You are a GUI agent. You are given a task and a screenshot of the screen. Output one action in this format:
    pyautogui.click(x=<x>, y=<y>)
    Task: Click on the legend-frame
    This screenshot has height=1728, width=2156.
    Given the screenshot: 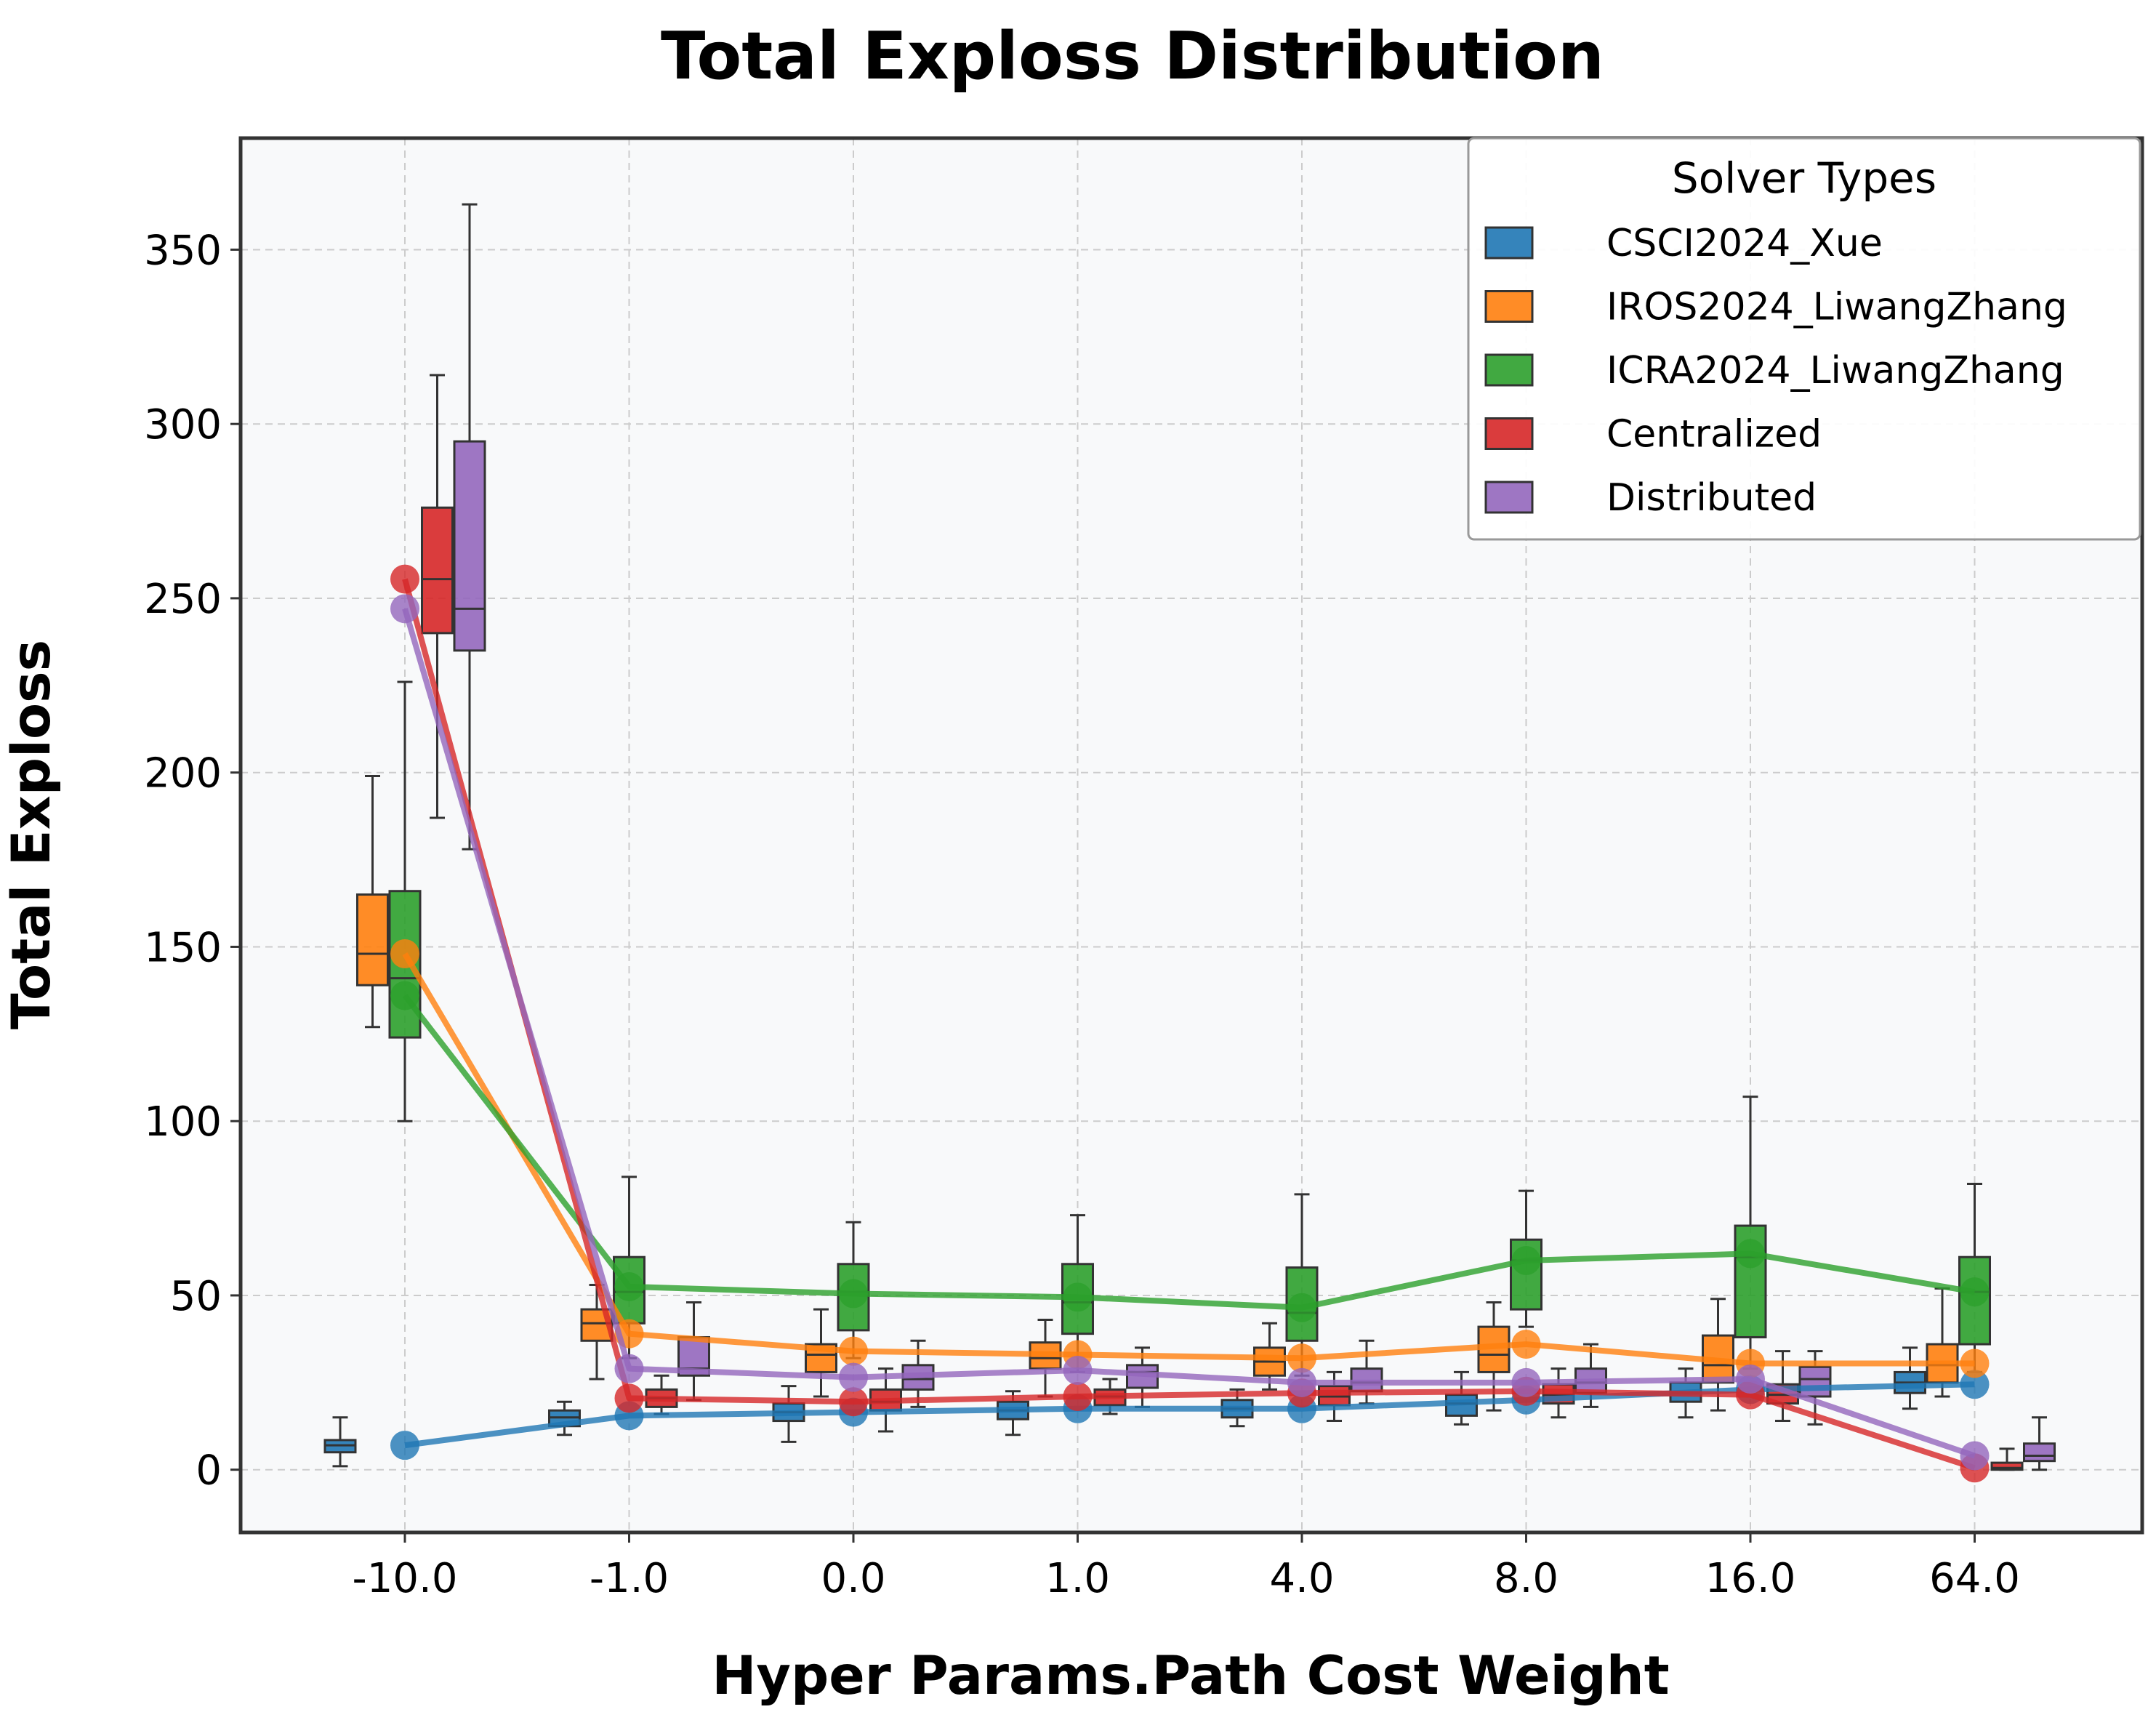 What is the action you would take?
    pyautogui.click(x=1804, y=339)
    